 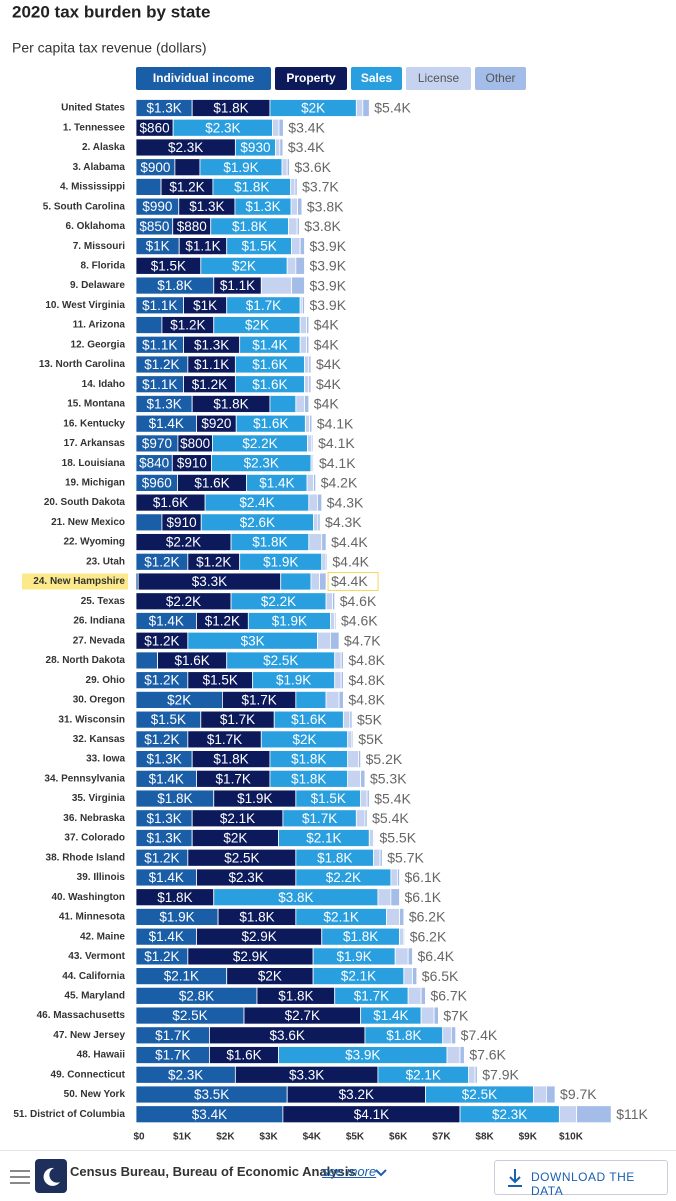 I want to click on total-label: $5.2K, so click(x=384, y=759).